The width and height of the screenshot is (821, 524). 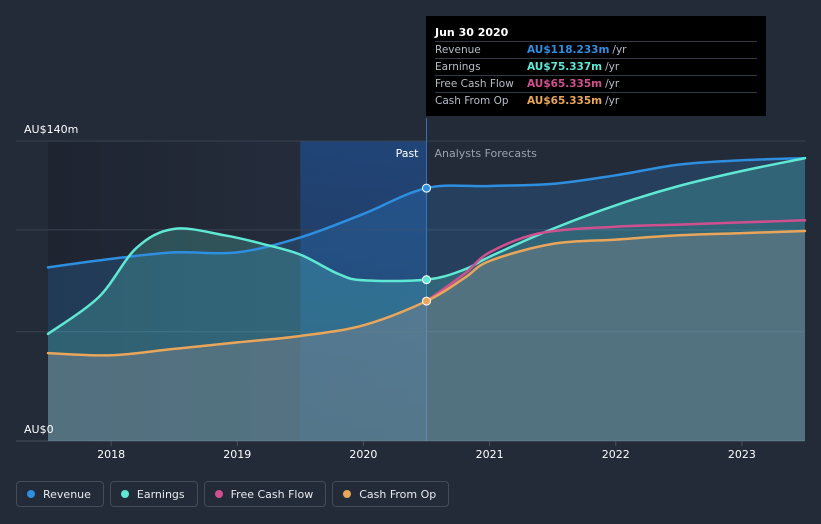 I want to click on y-tick-label: AU$140m, so click(x=51, y=129).